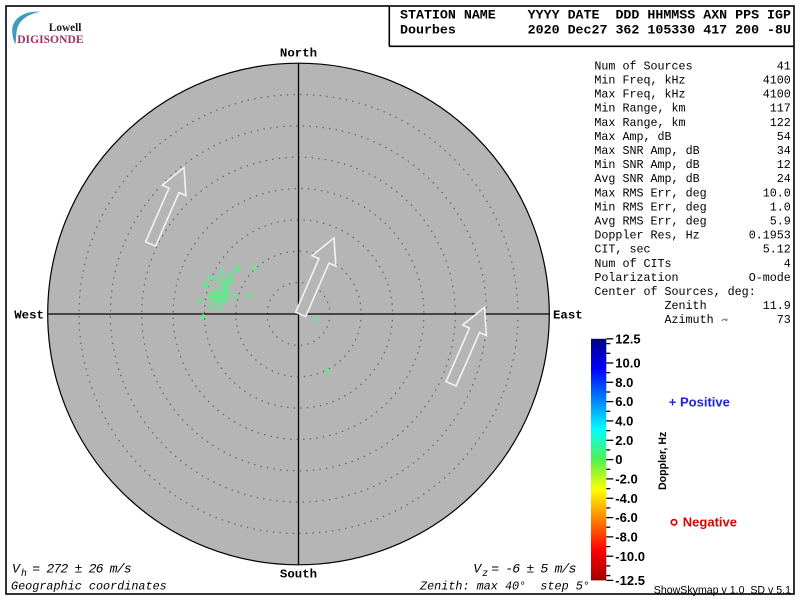 The width and height of the screenshot is (800, 600). Describe the element at coordinates (639, 123) in the screenshot. I see `svg-text: Max Range, km` at that location.